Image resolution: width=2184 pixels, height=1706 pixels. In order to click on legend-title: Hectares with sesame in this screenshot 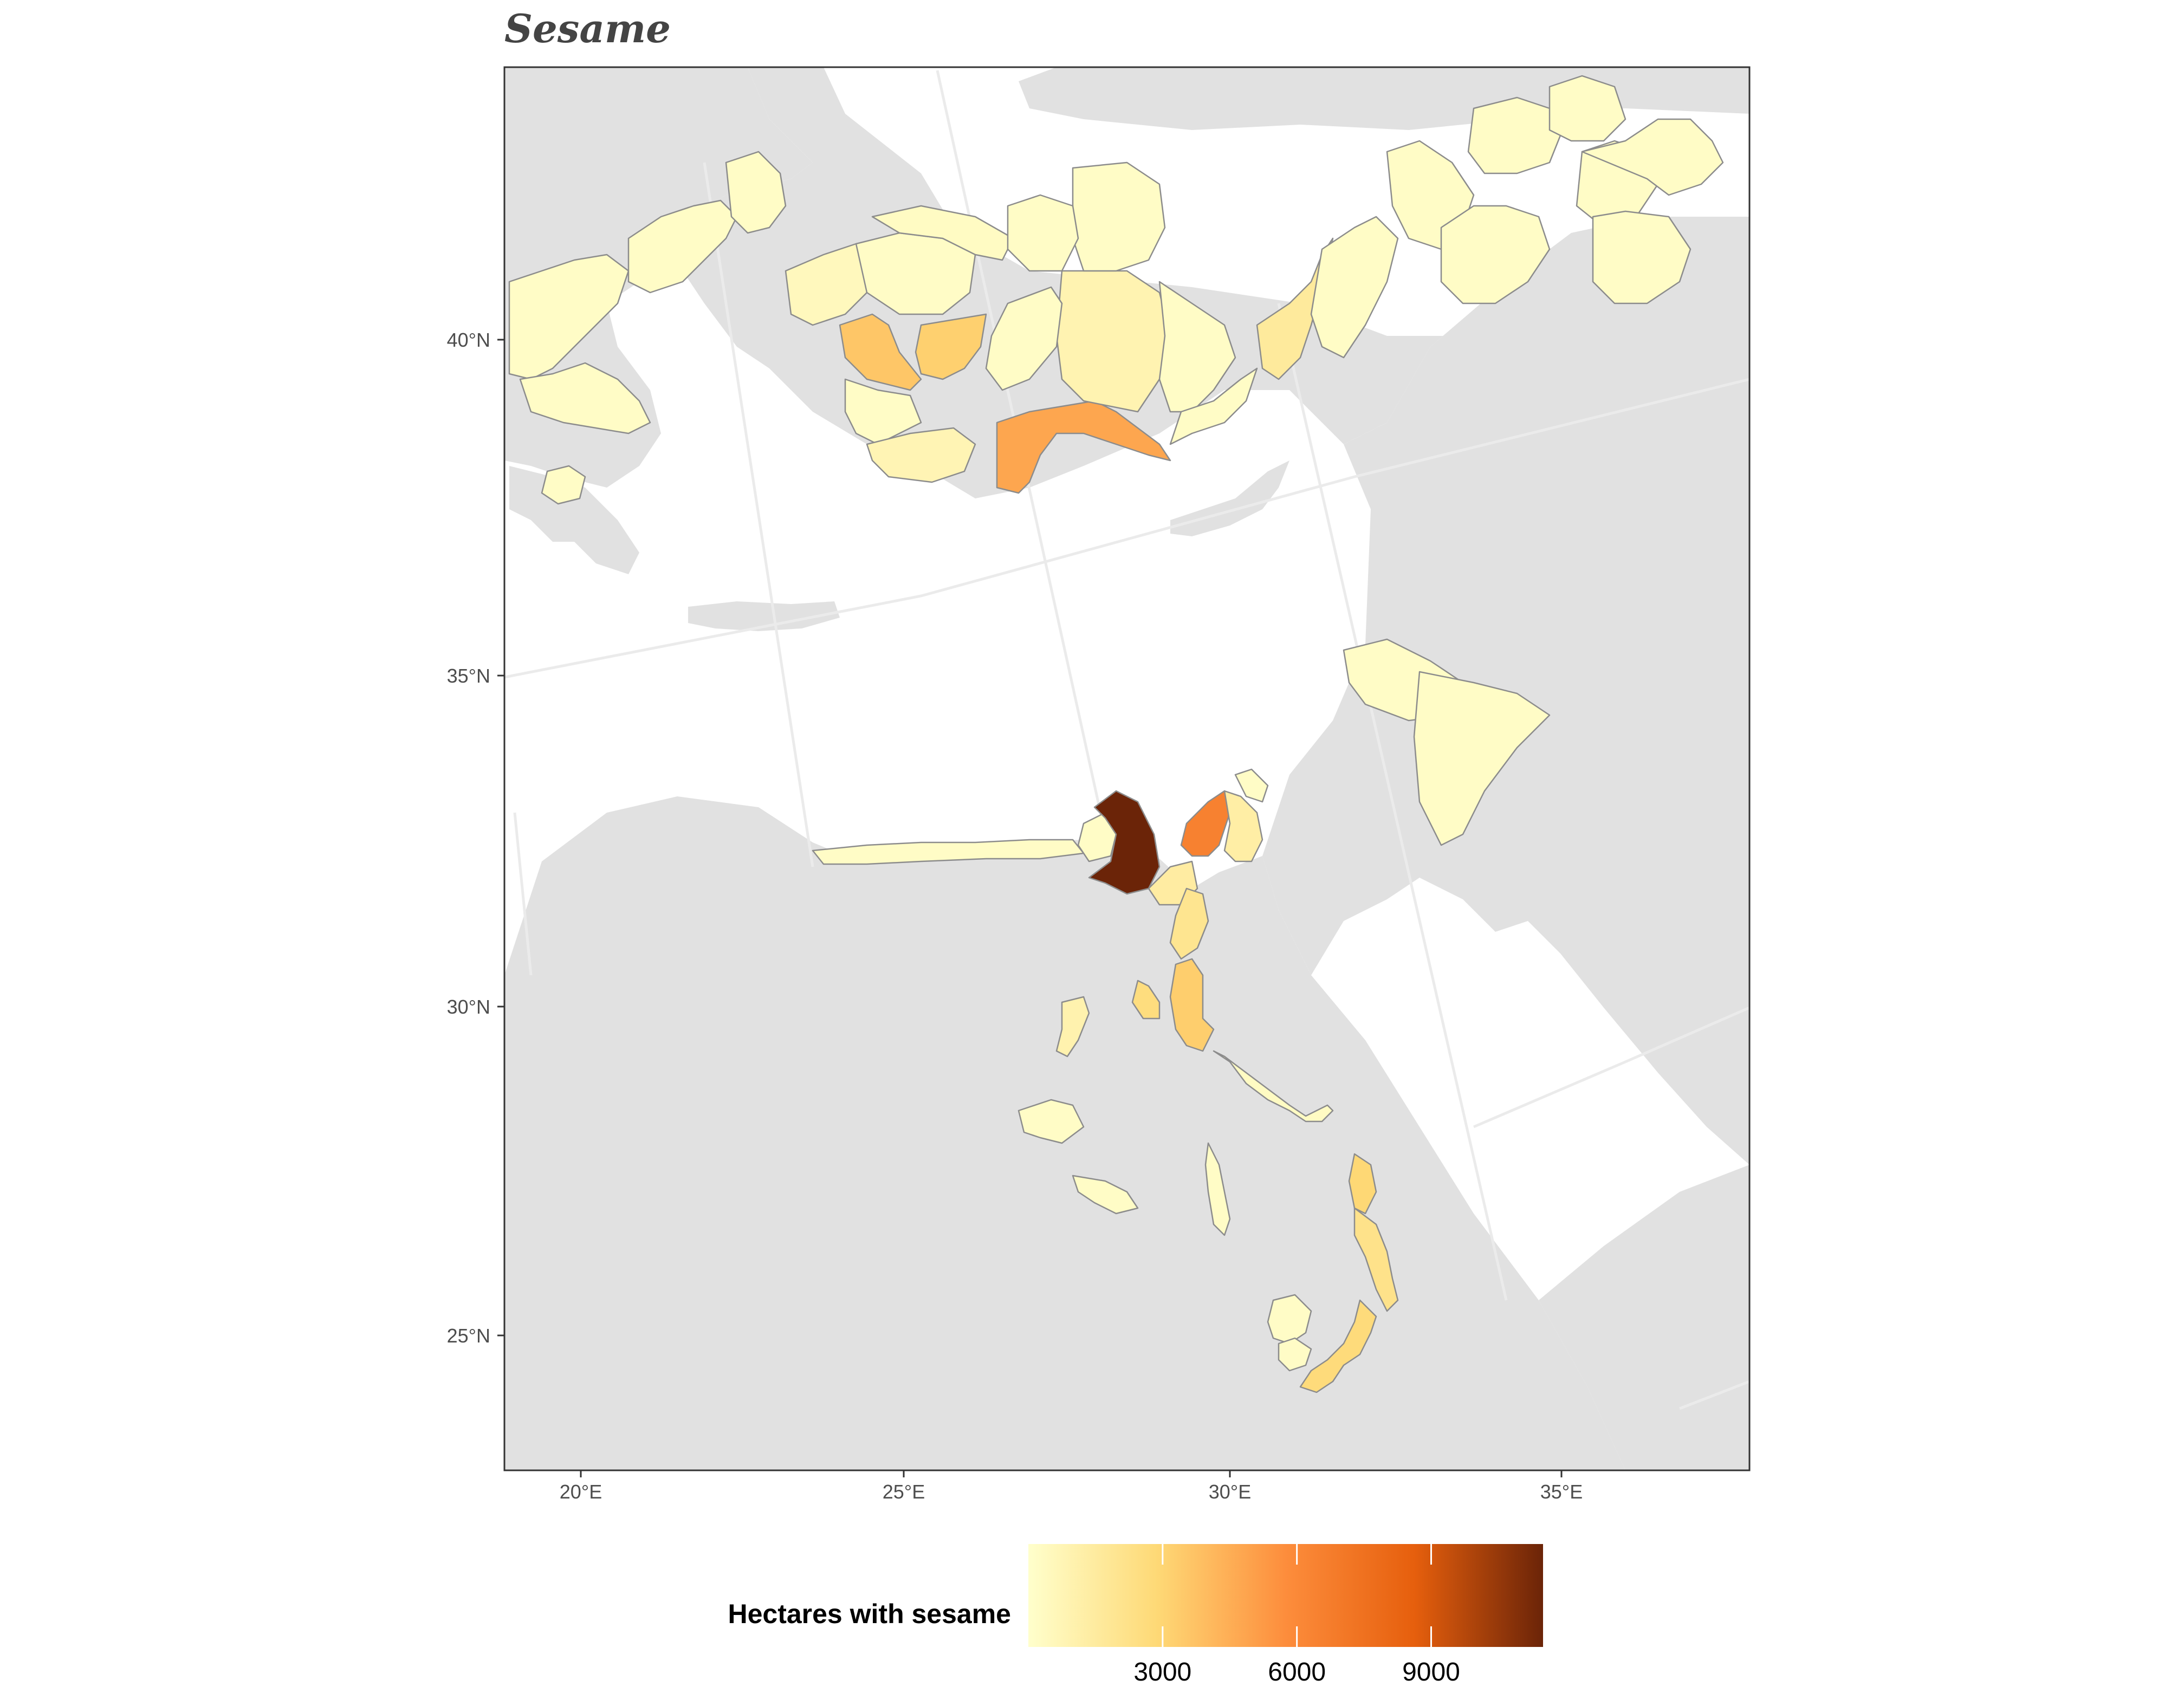, I will do `click(870, 1614)`.